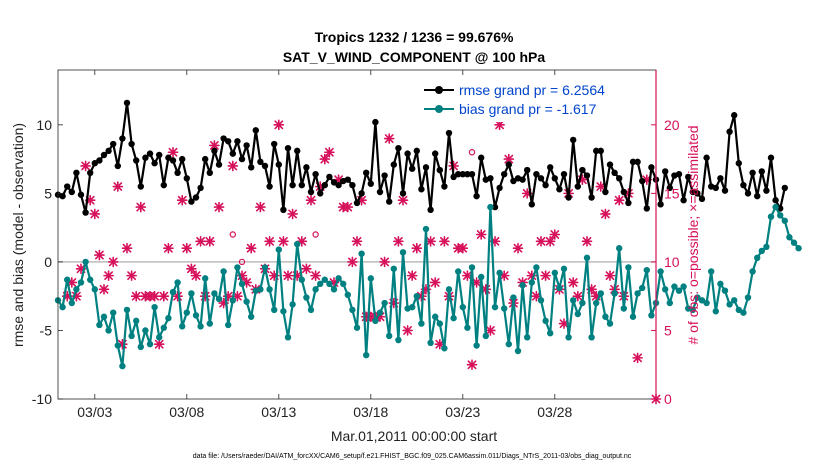  I want to click on y-left-tick-label: 10, so click(44, 125).